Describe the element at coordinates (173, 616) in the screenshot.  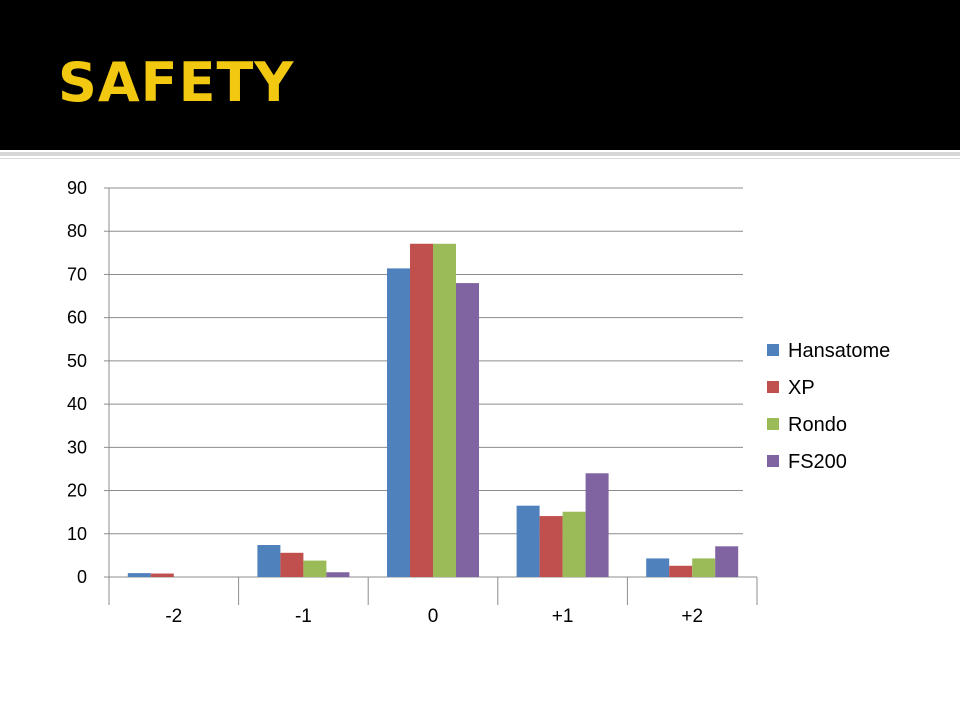
I see `x-tick-label: -2` at that location.